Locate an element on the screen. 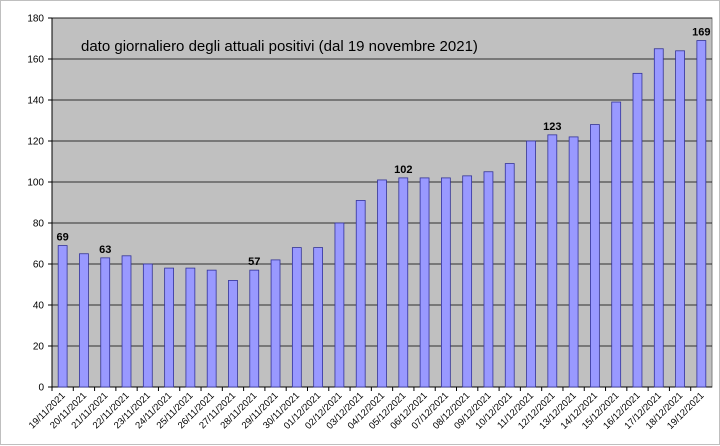  y-tick-label: 20 is located at coordinates (39, 347).